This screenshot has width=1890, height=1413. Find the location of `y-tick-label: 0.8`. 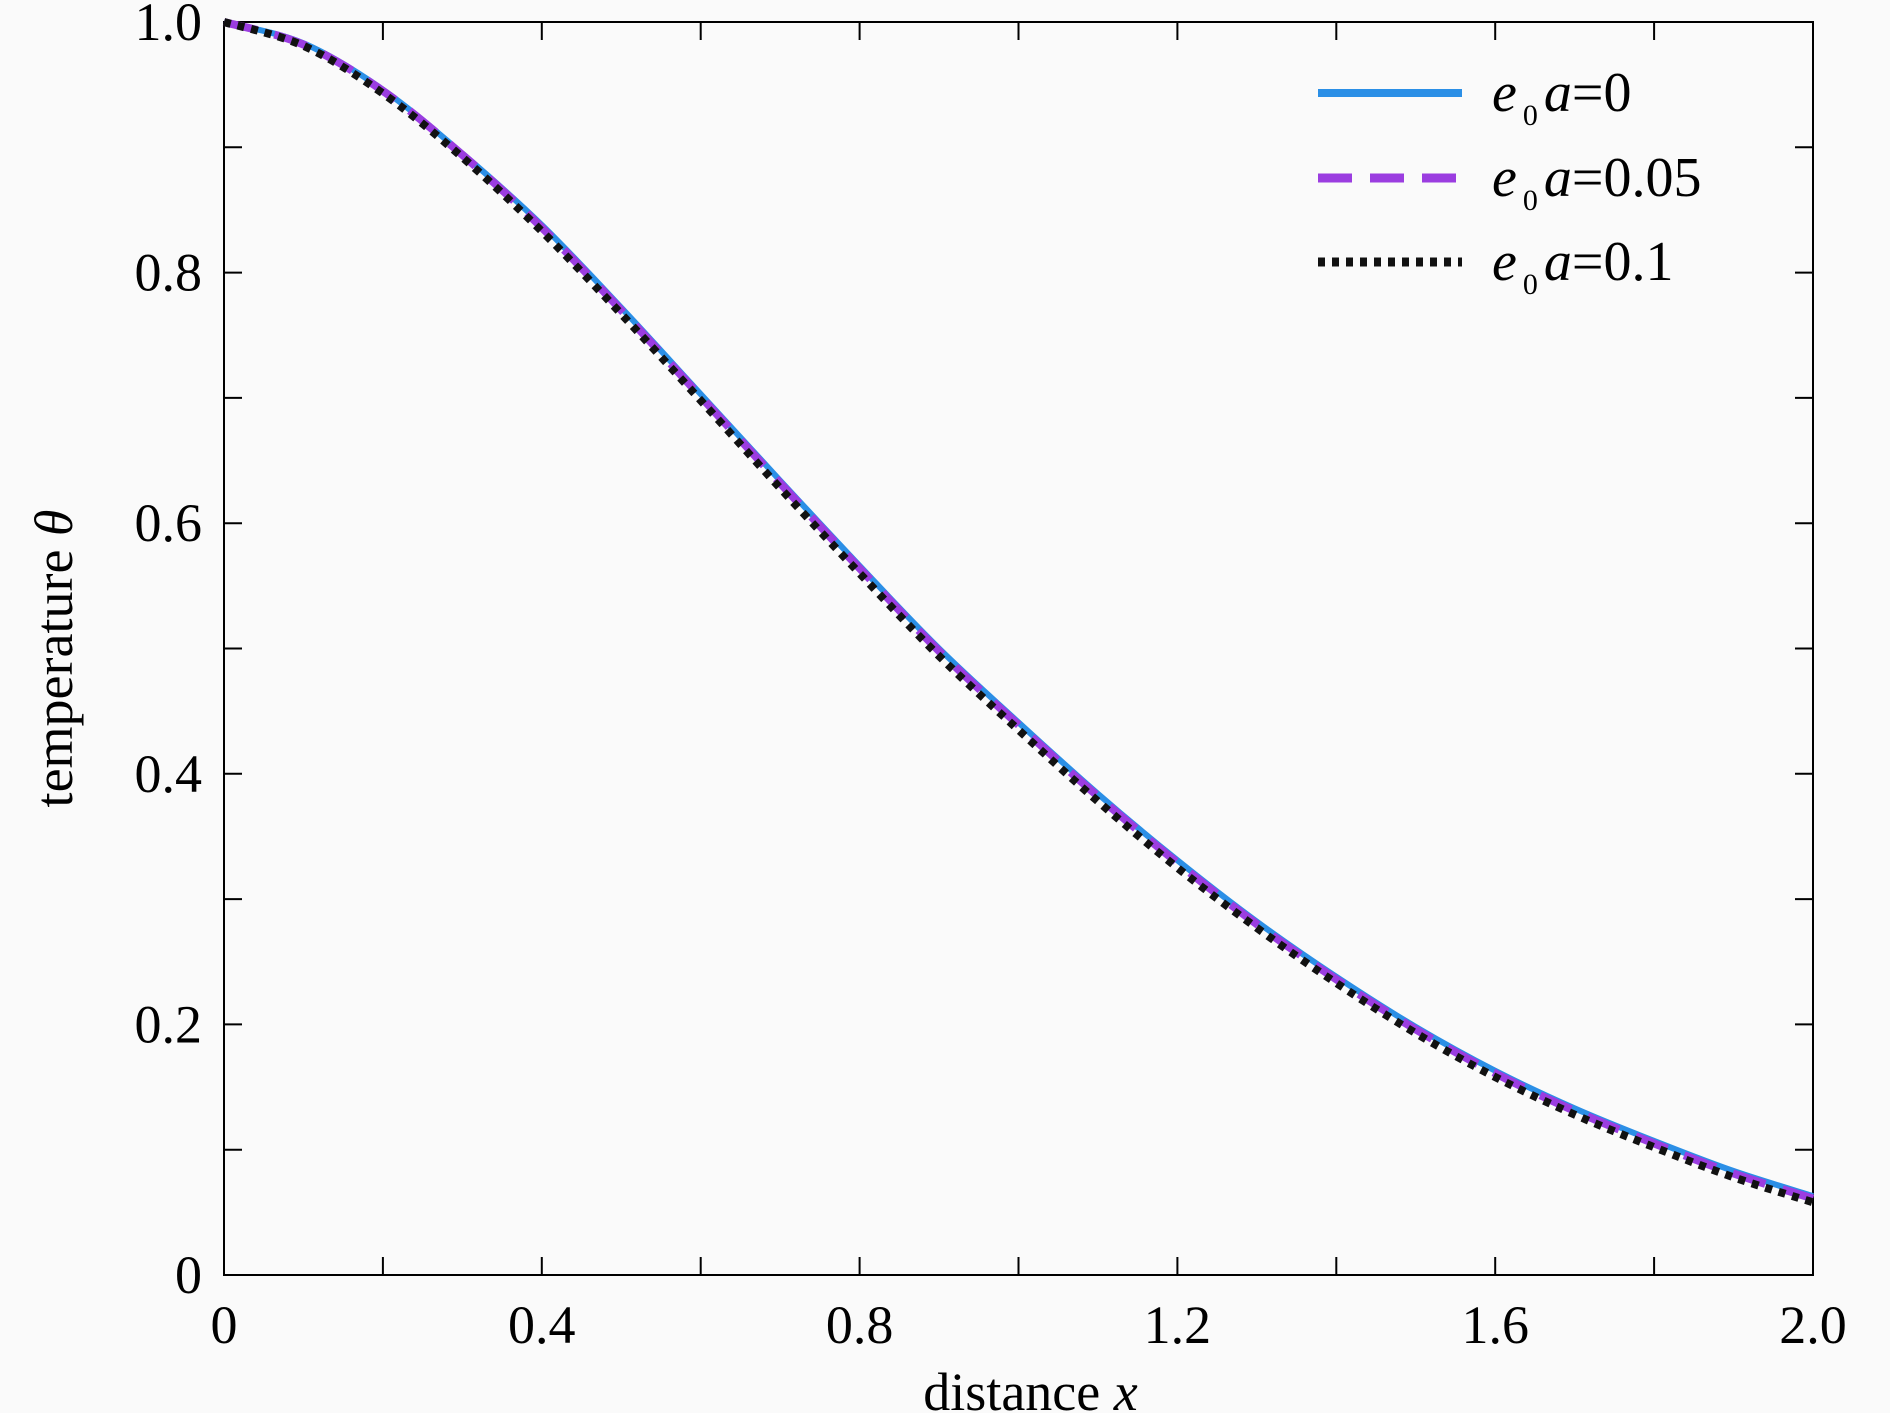

y-tick-label: 0.8 is located at coordinates (169, 273).